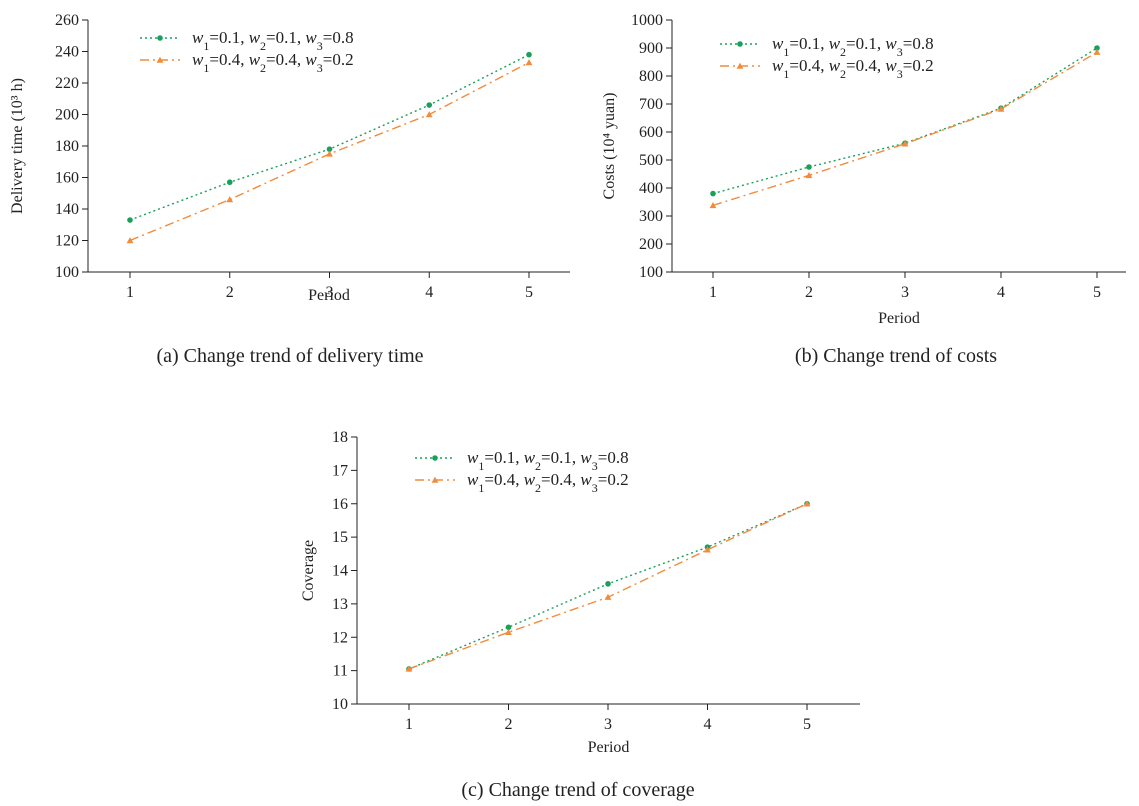 The height and width of the screenshot is (806, 1139). What do you see at coordinates (289, 356) in the screenshot?
I see `chart-caption: (a) Change trend of delivery time` at bounding box center [289, 356].